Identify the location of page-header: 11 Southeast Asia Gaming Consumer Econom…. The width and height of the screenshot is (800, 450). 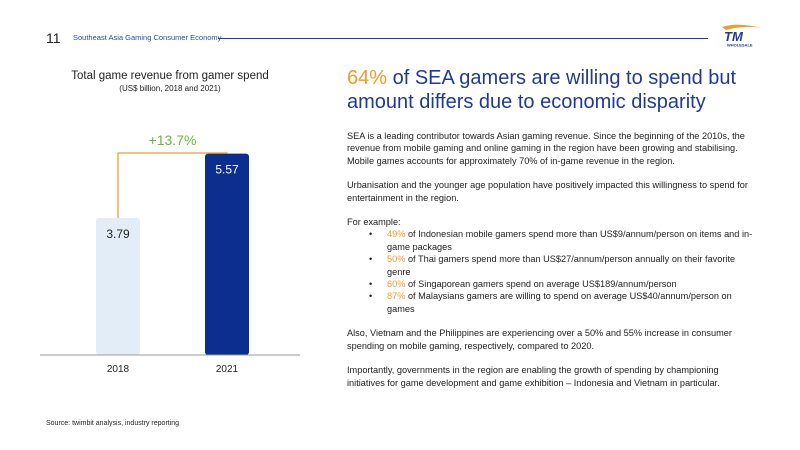
(400, 30).